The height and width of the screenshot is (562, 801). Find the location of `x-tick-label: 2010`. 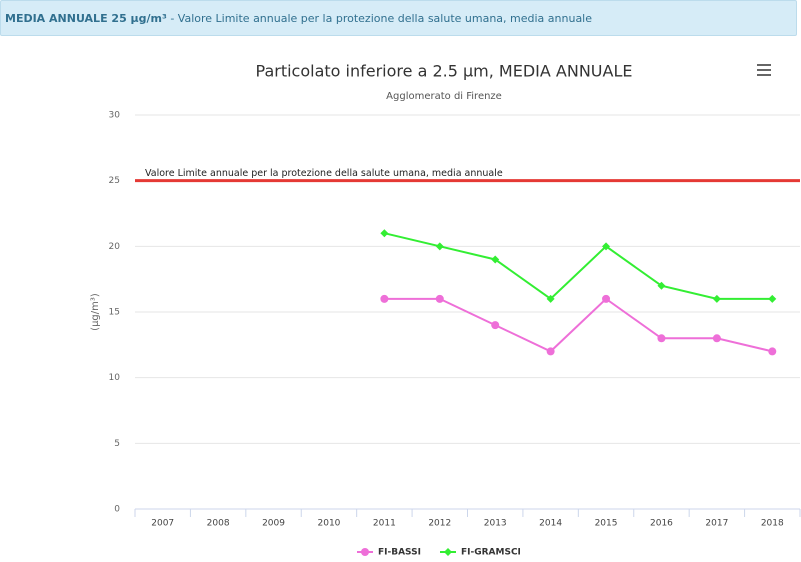

x-tick-label: 2010 is located at coordinates (329, 524).